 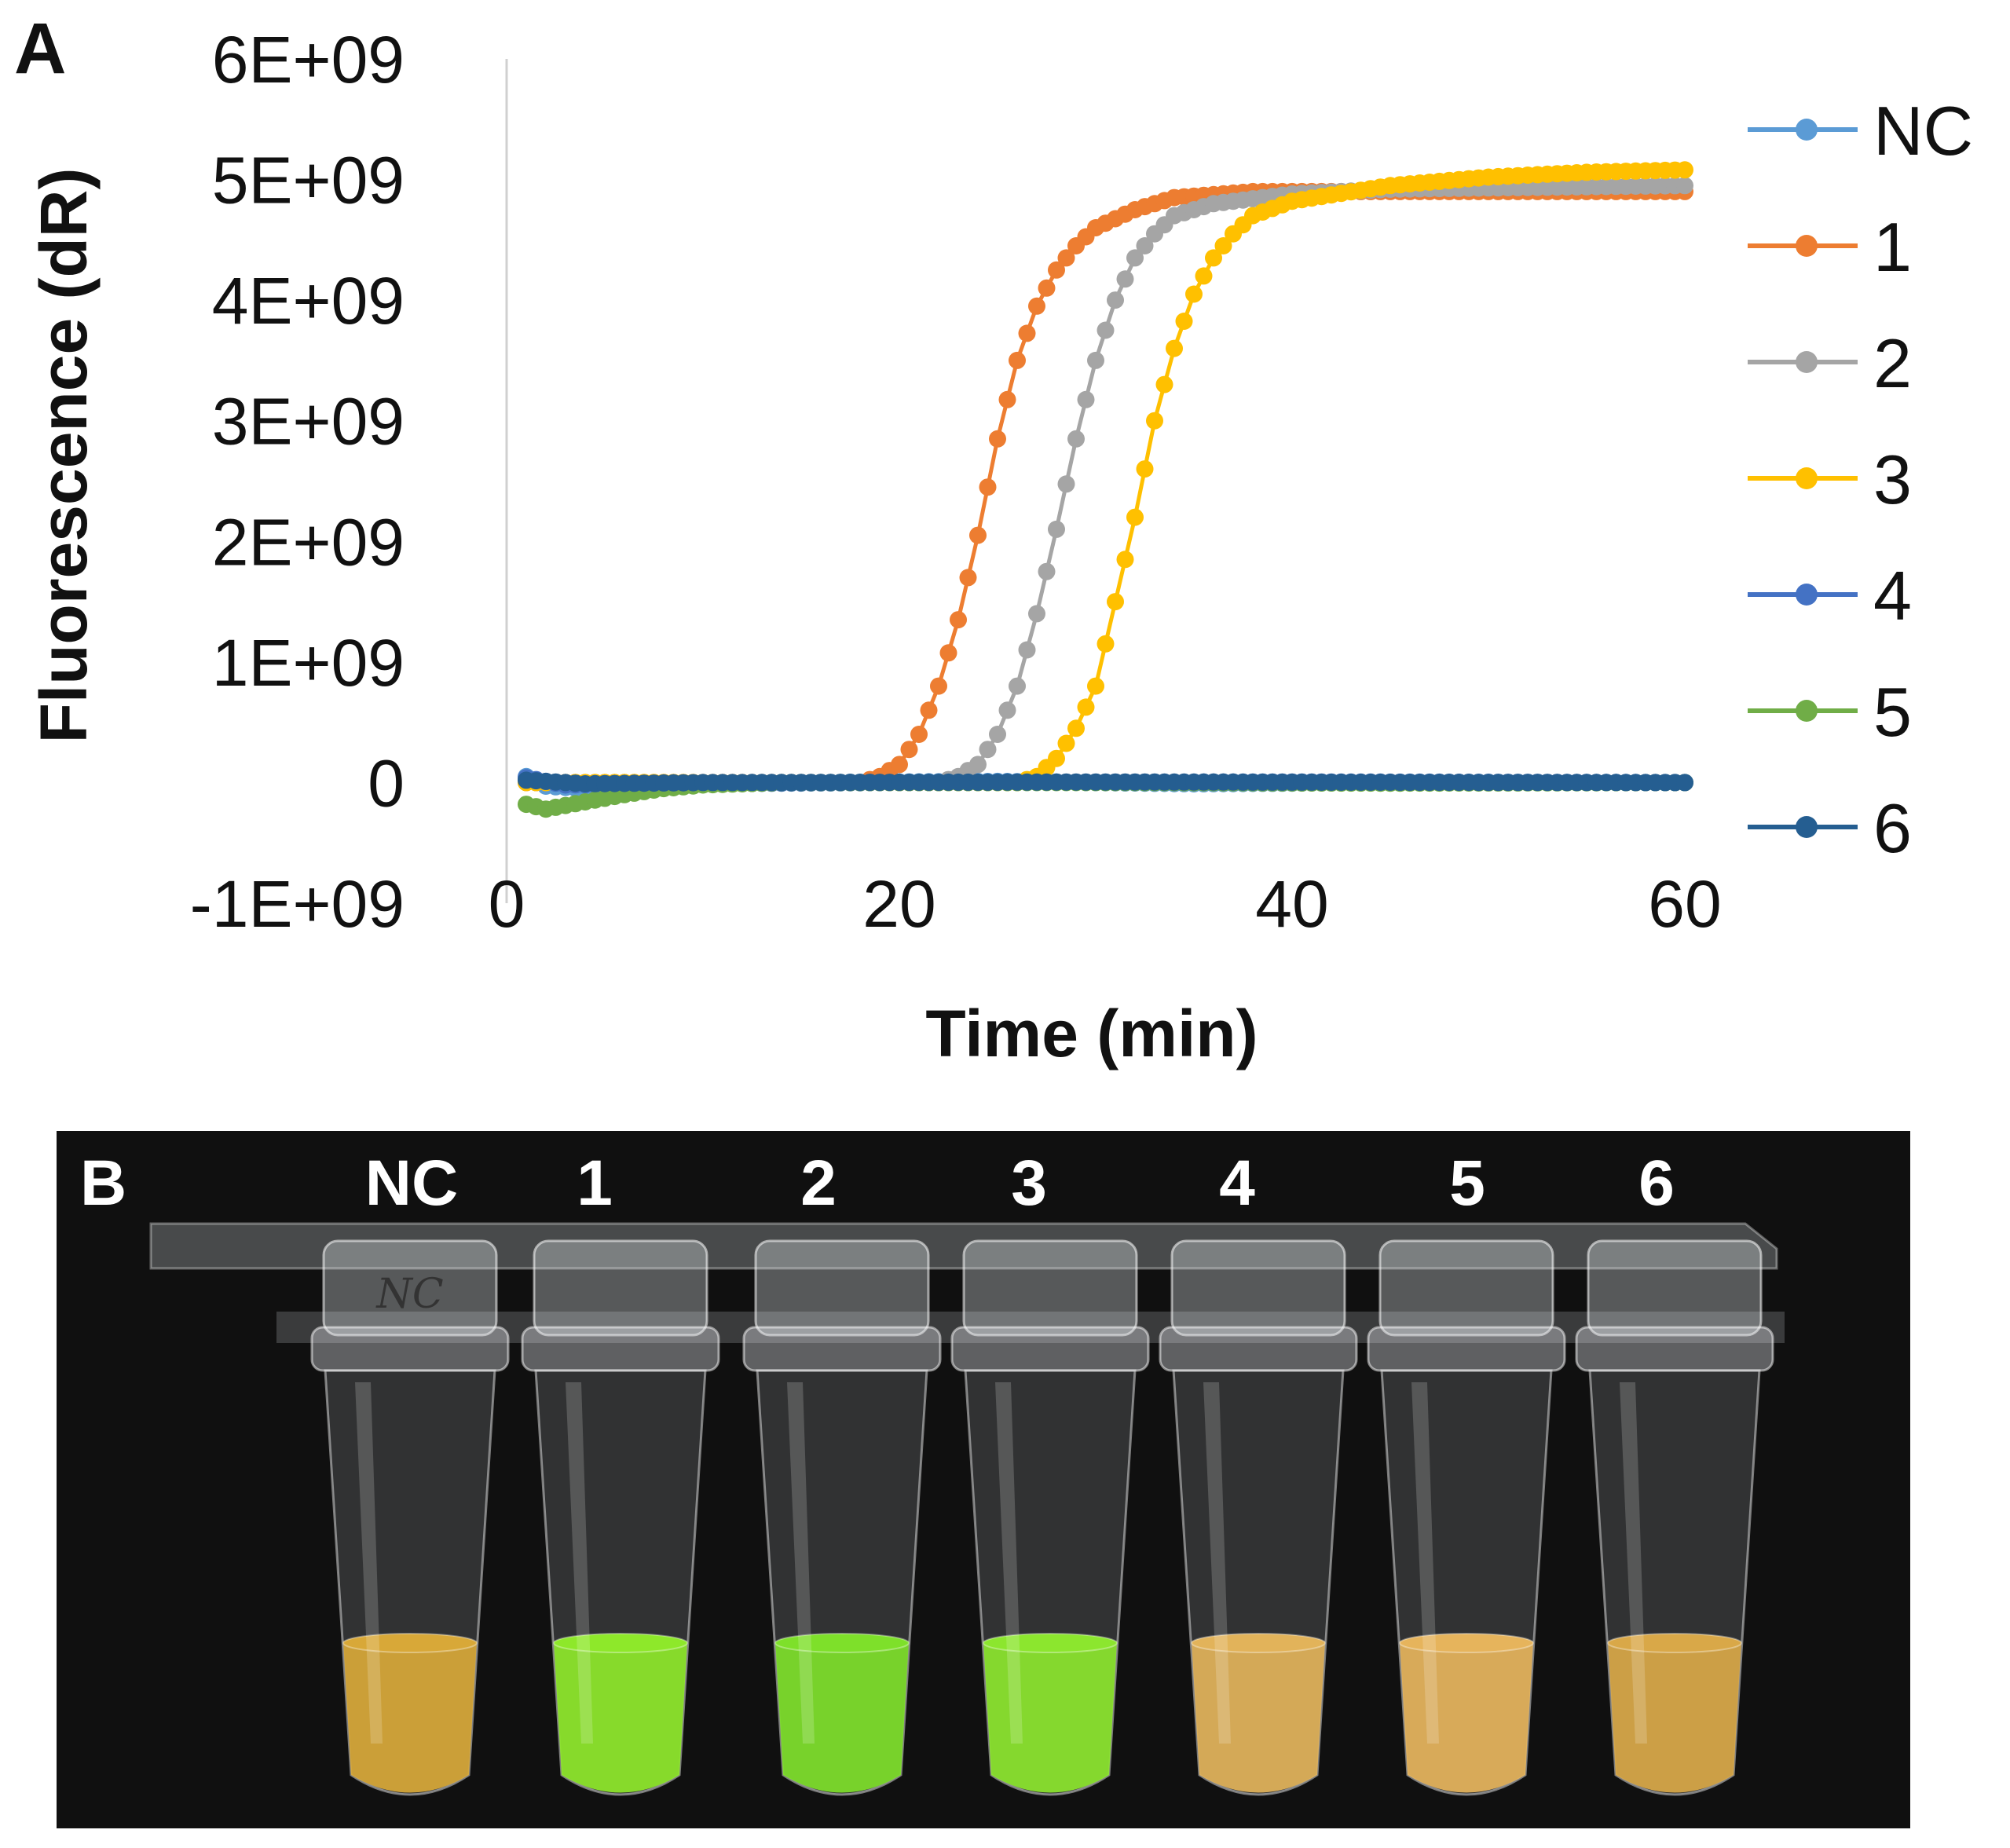 I want to click on y-tick-label: 0, so click(x=387, y=783).